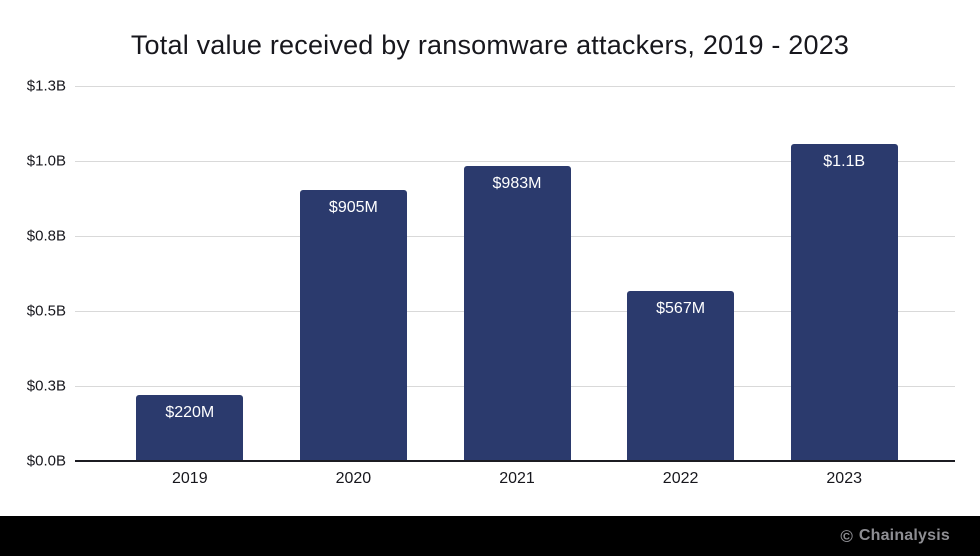  What do you see at coordinates (844, 478) in the screenshot?
I see `x-axis-tick-label: 2023` at bounding box center [844, 478].